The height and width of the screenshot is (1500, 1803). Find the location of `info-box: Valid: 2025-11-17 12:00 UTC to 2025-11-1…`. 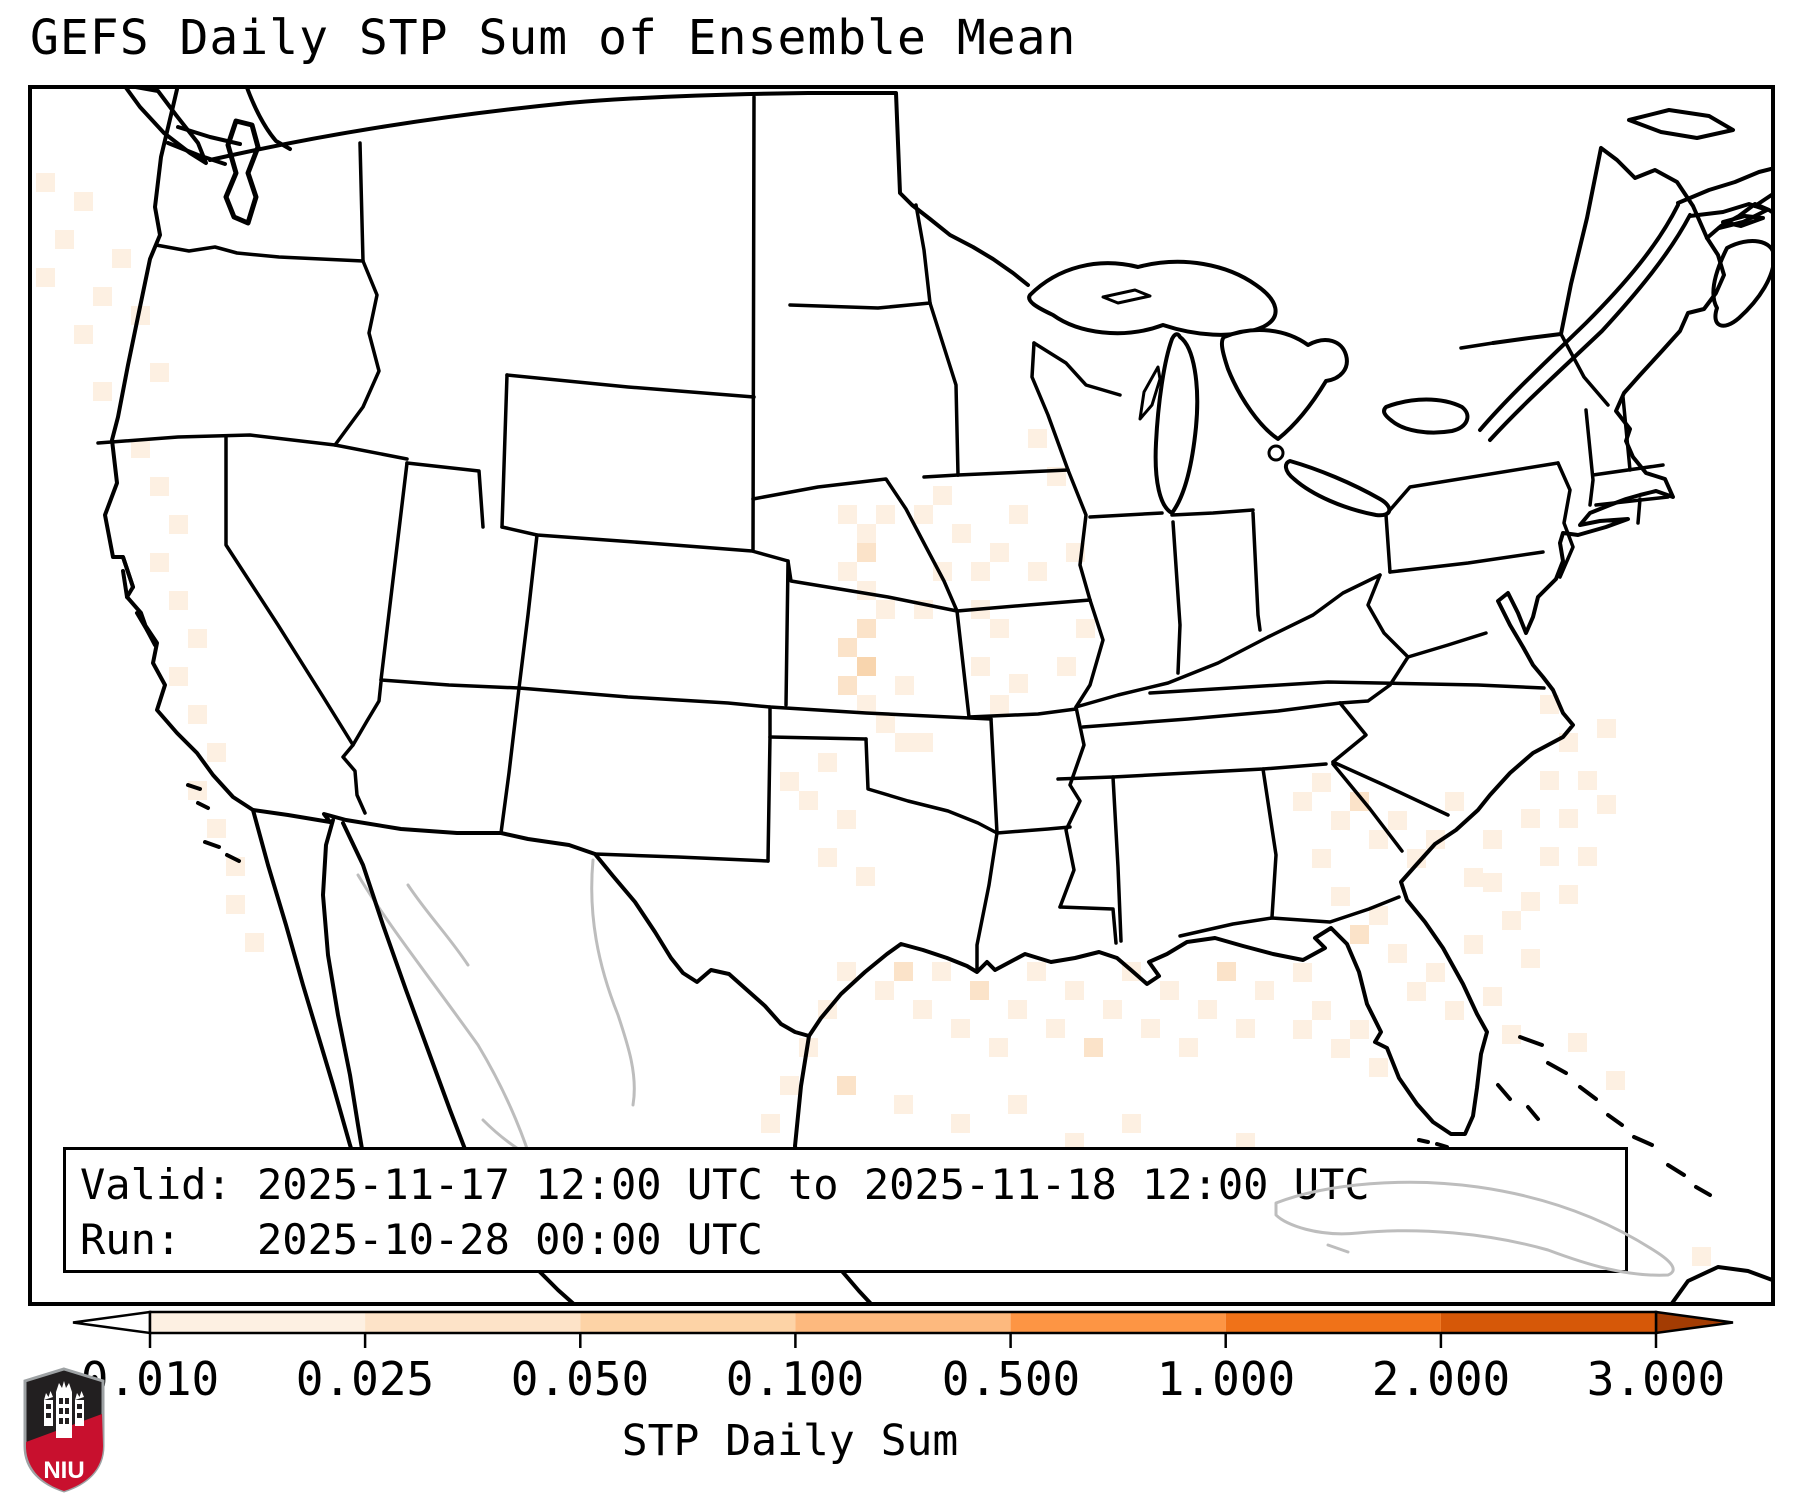

info-box: Valid: 2025-11-17 12:00 UTC to 2025-11-1… is located at coordinates (845, 1210).